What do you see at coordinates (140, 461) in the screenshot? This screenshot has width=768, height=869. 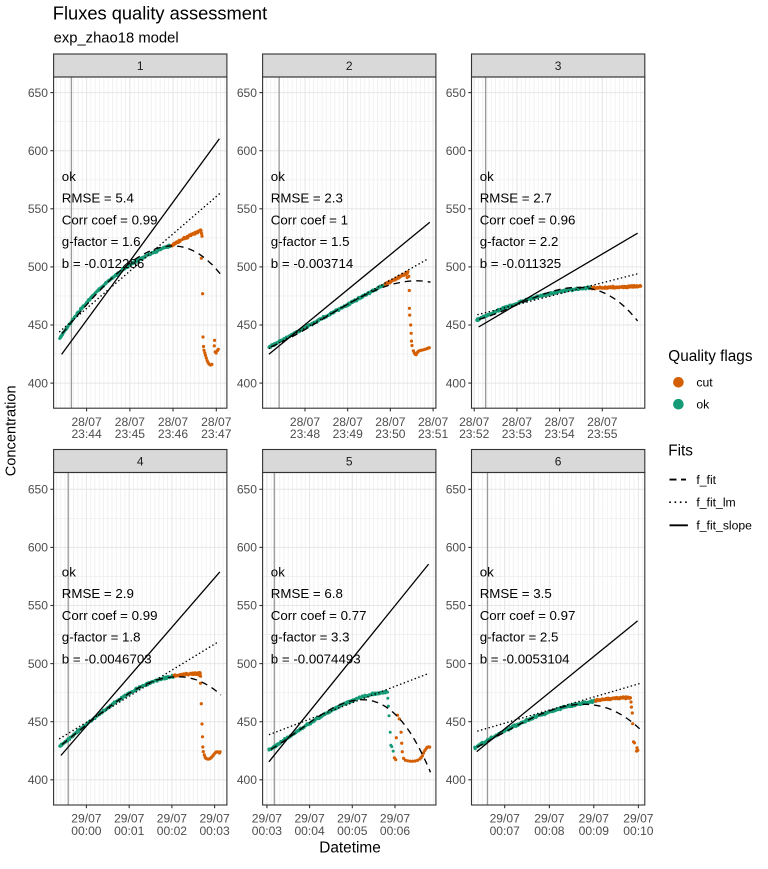 I see `svg-text: 4` at bounding box center [140, 461].